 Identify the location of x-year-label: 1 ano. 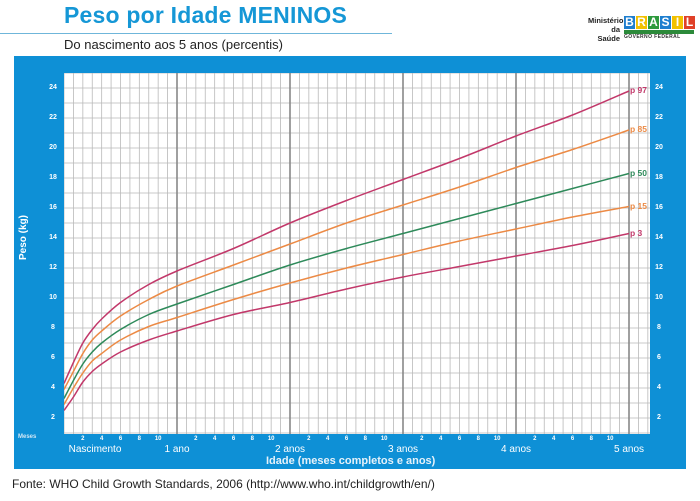
(177, 449).